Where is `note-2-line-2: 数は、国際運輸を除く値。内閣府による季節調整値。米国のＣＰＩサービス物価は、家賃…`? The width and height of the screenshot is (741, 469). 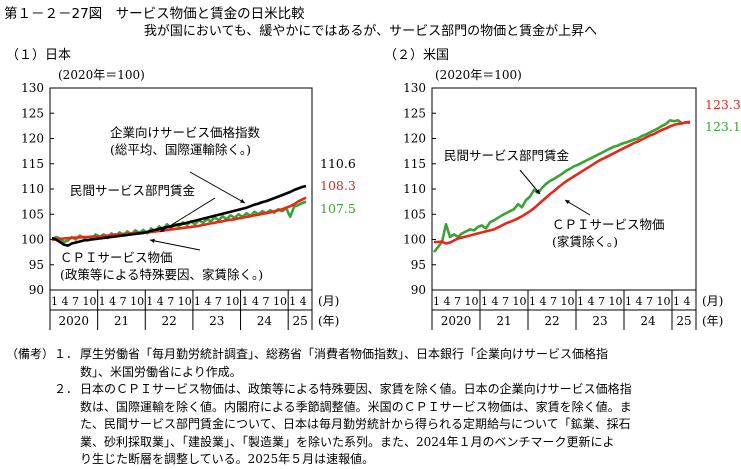
note-2-line-2: 数は、国際運輸を除く値。内閣府による季節調整値。米国のＣＰＩサービス物価は、家賃… is located at coordinates (356, 406).